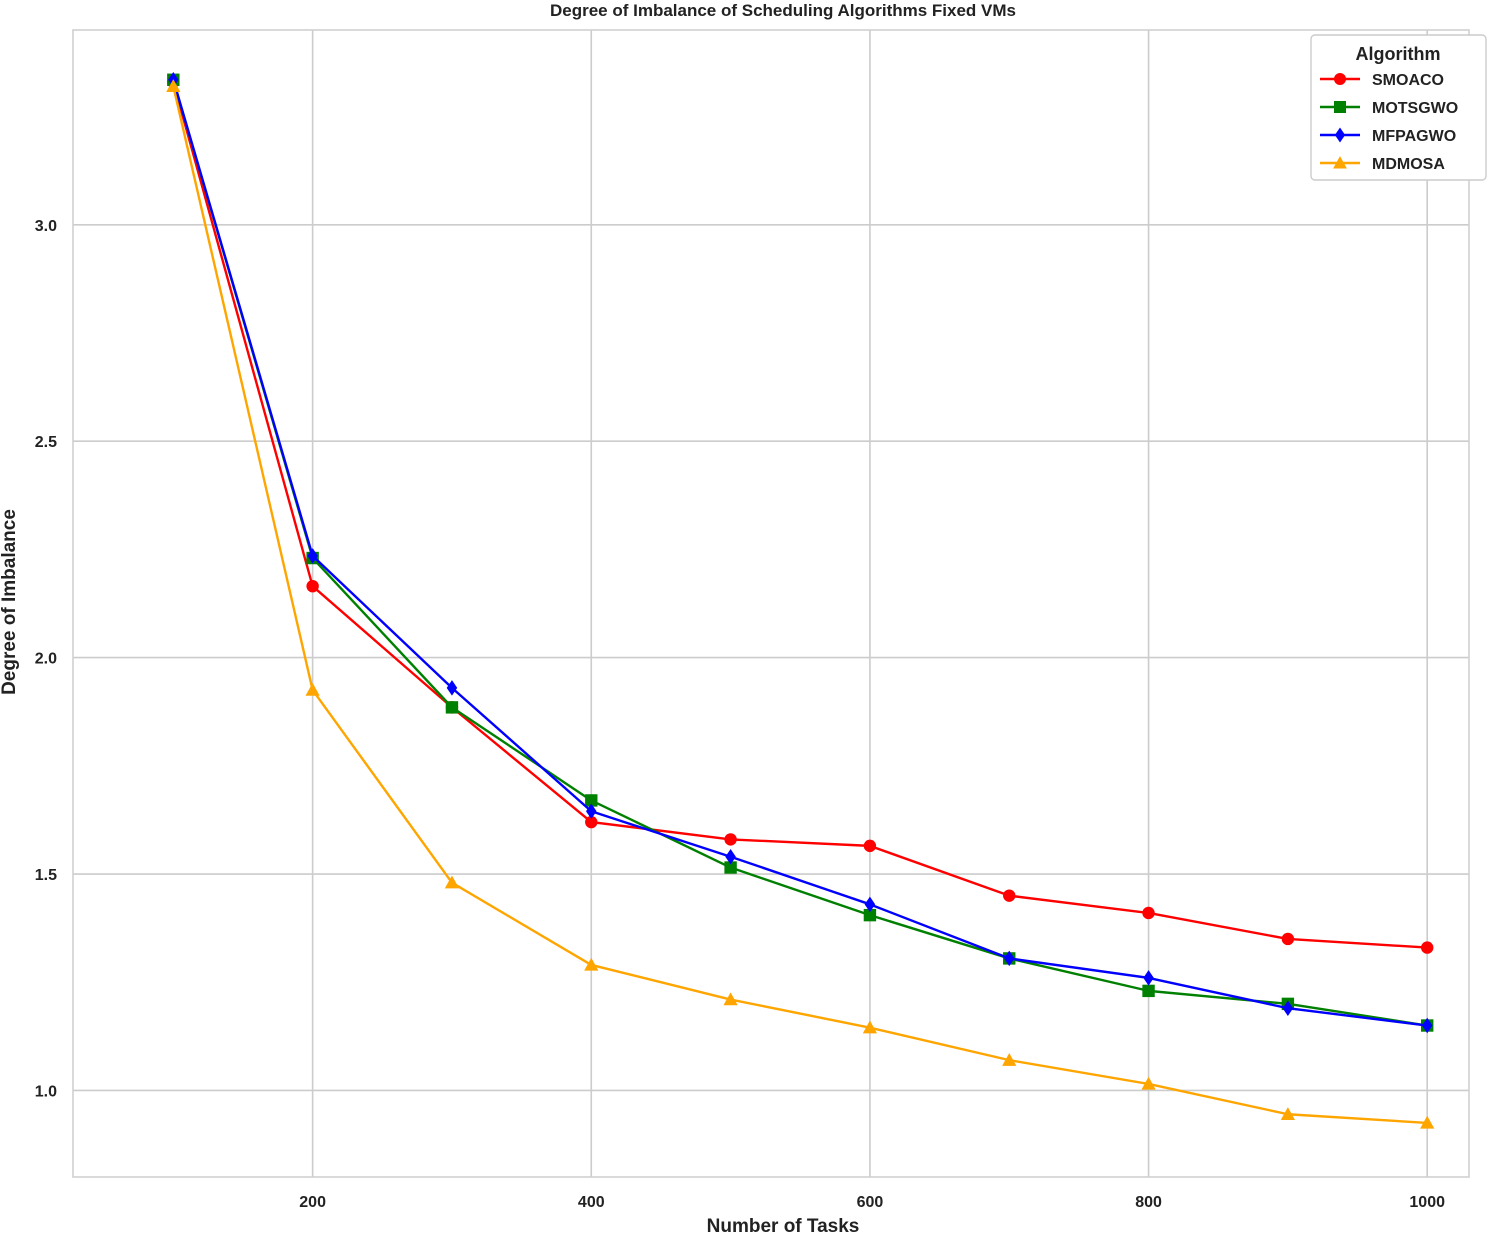 Image resolution: width=1500 pixels, height=1240 pixels. I want to click on legend: Algorithm SMOACO MOTSGWO MFPAGWO MDMOSA, so click(1398, 107).